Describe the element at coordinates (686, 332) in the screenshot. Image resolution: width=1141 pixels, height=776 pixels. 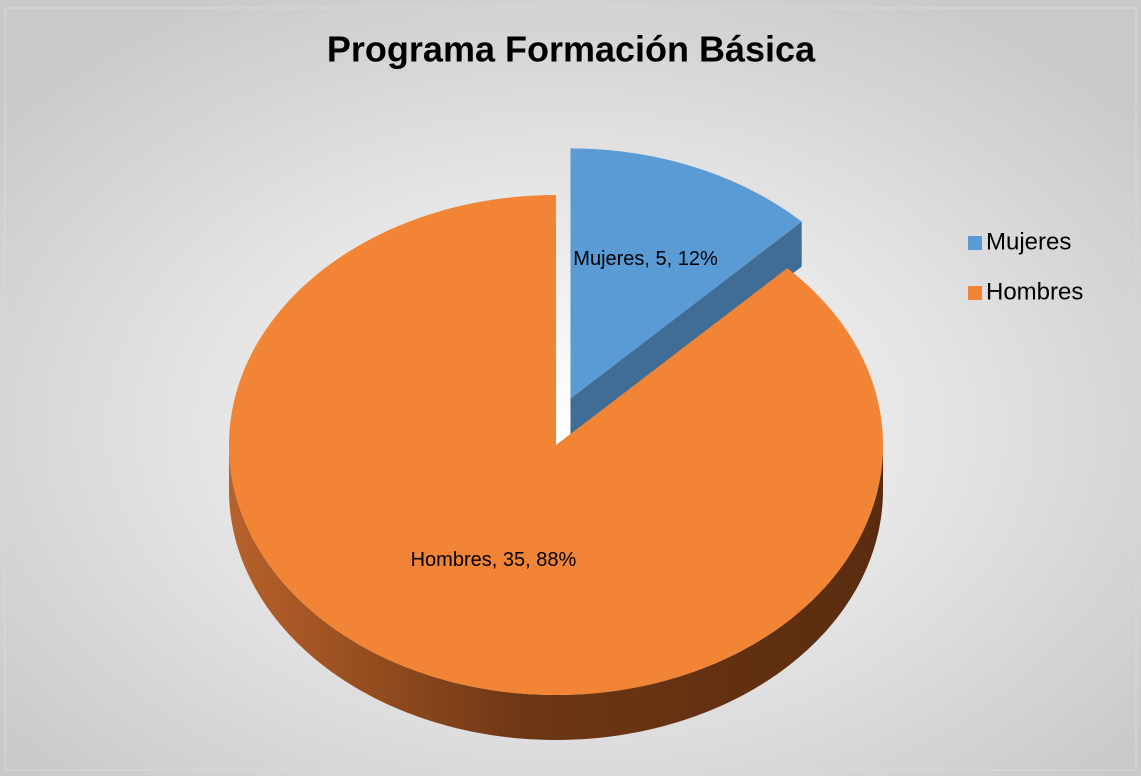
I see `slice-cut-face` at that location.